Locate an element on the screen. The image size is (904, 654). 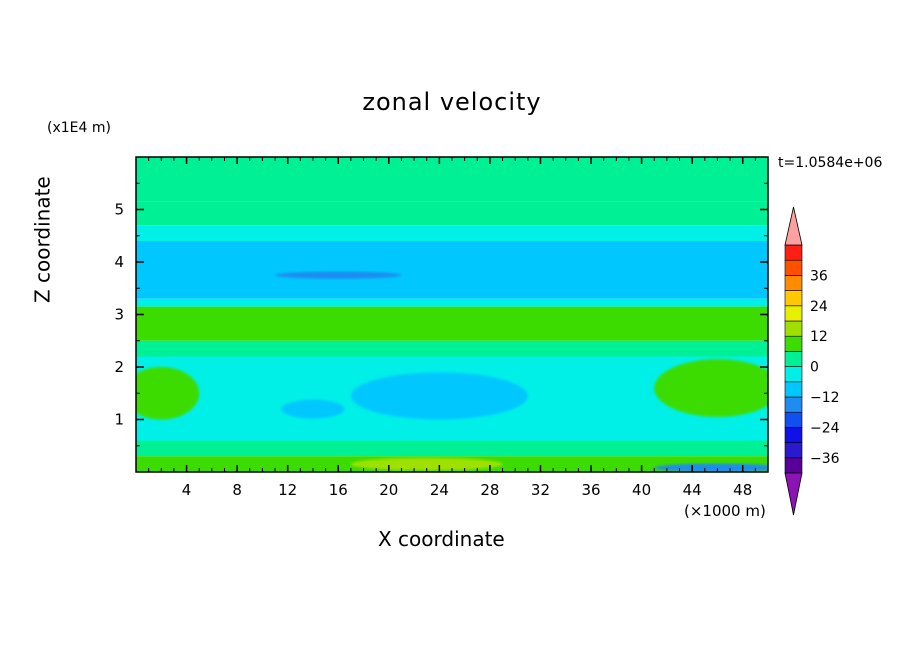
colorbar: 36 24 12 0 −12 −24 −36 is located at coordinates (812, 361).